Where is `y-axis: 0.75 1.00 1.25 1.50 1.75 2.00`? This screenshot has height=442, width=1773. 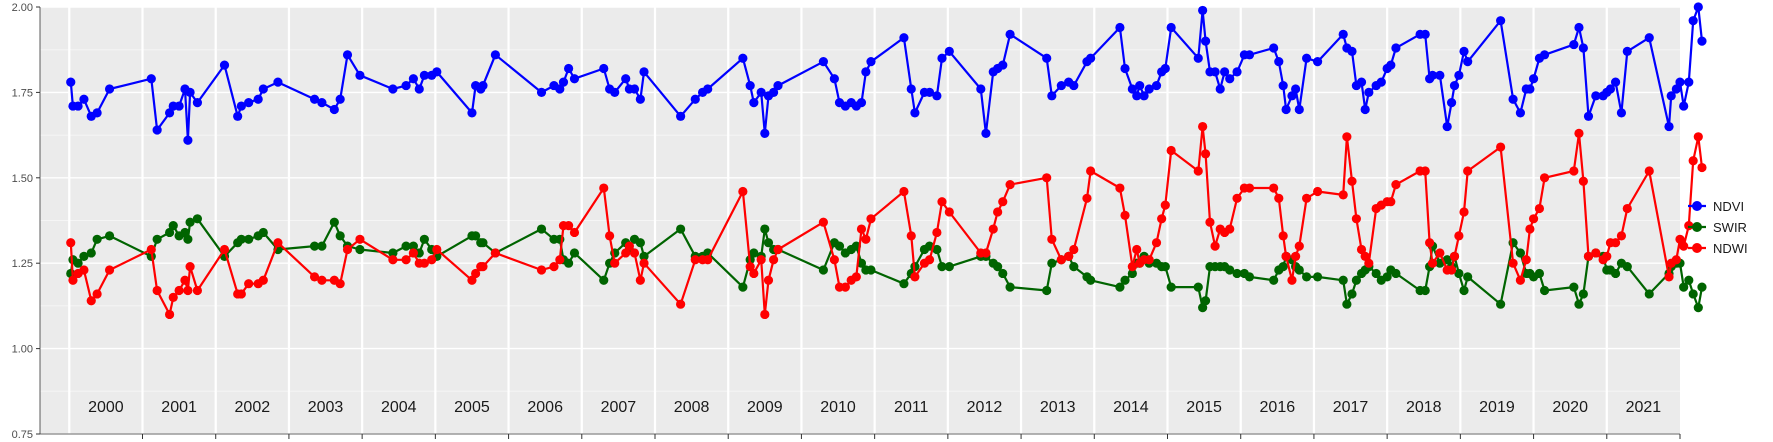 y-axis: 0.75 1.00 1.25 1.50 1.75 2.00 is located at coordinates (26, 221).